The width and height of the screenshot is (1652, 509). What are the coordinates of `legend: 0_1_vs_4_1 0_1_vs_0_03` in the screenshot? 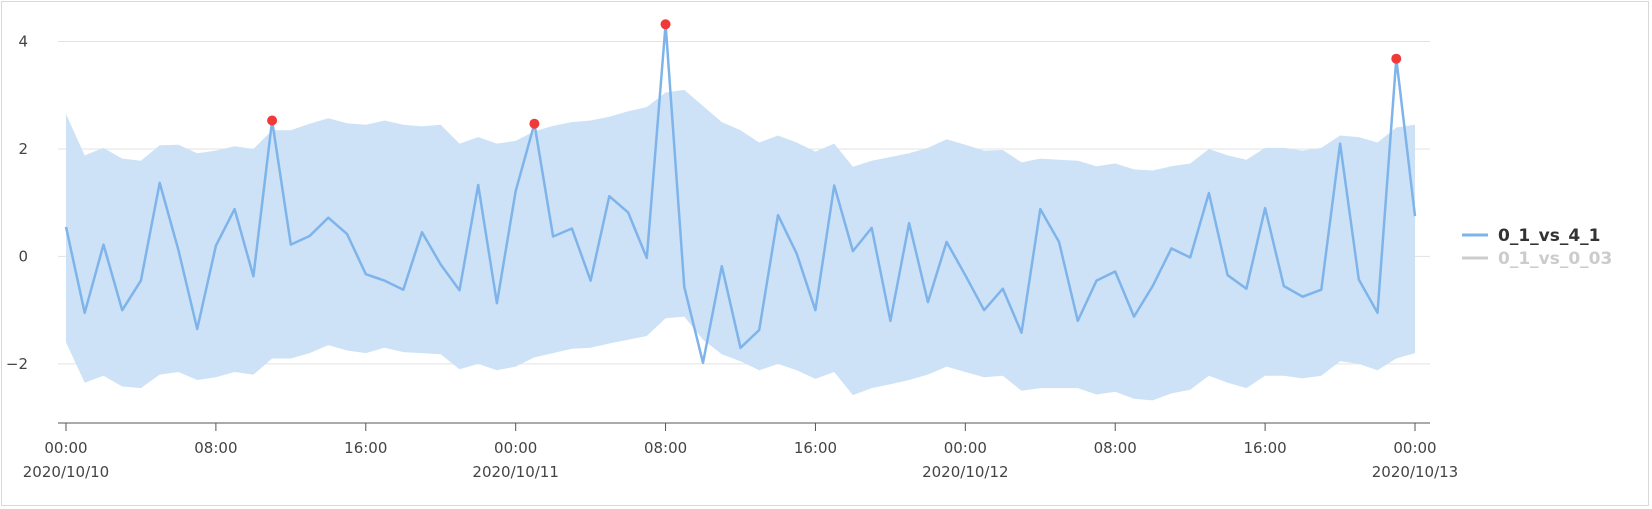 It's located at (1537, 247).